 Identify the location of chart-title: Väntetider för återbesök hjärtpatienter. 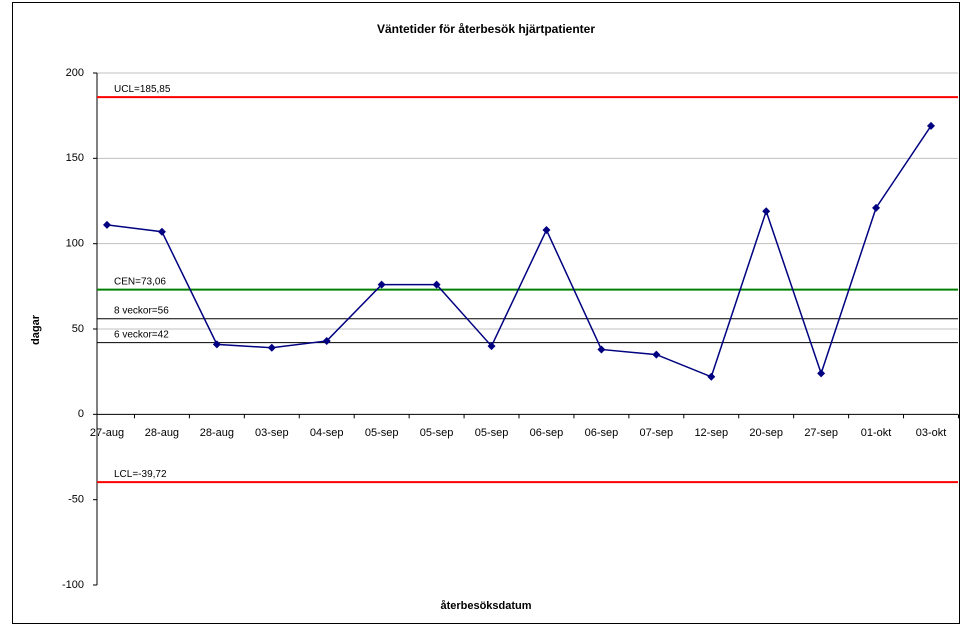
(486, 29).